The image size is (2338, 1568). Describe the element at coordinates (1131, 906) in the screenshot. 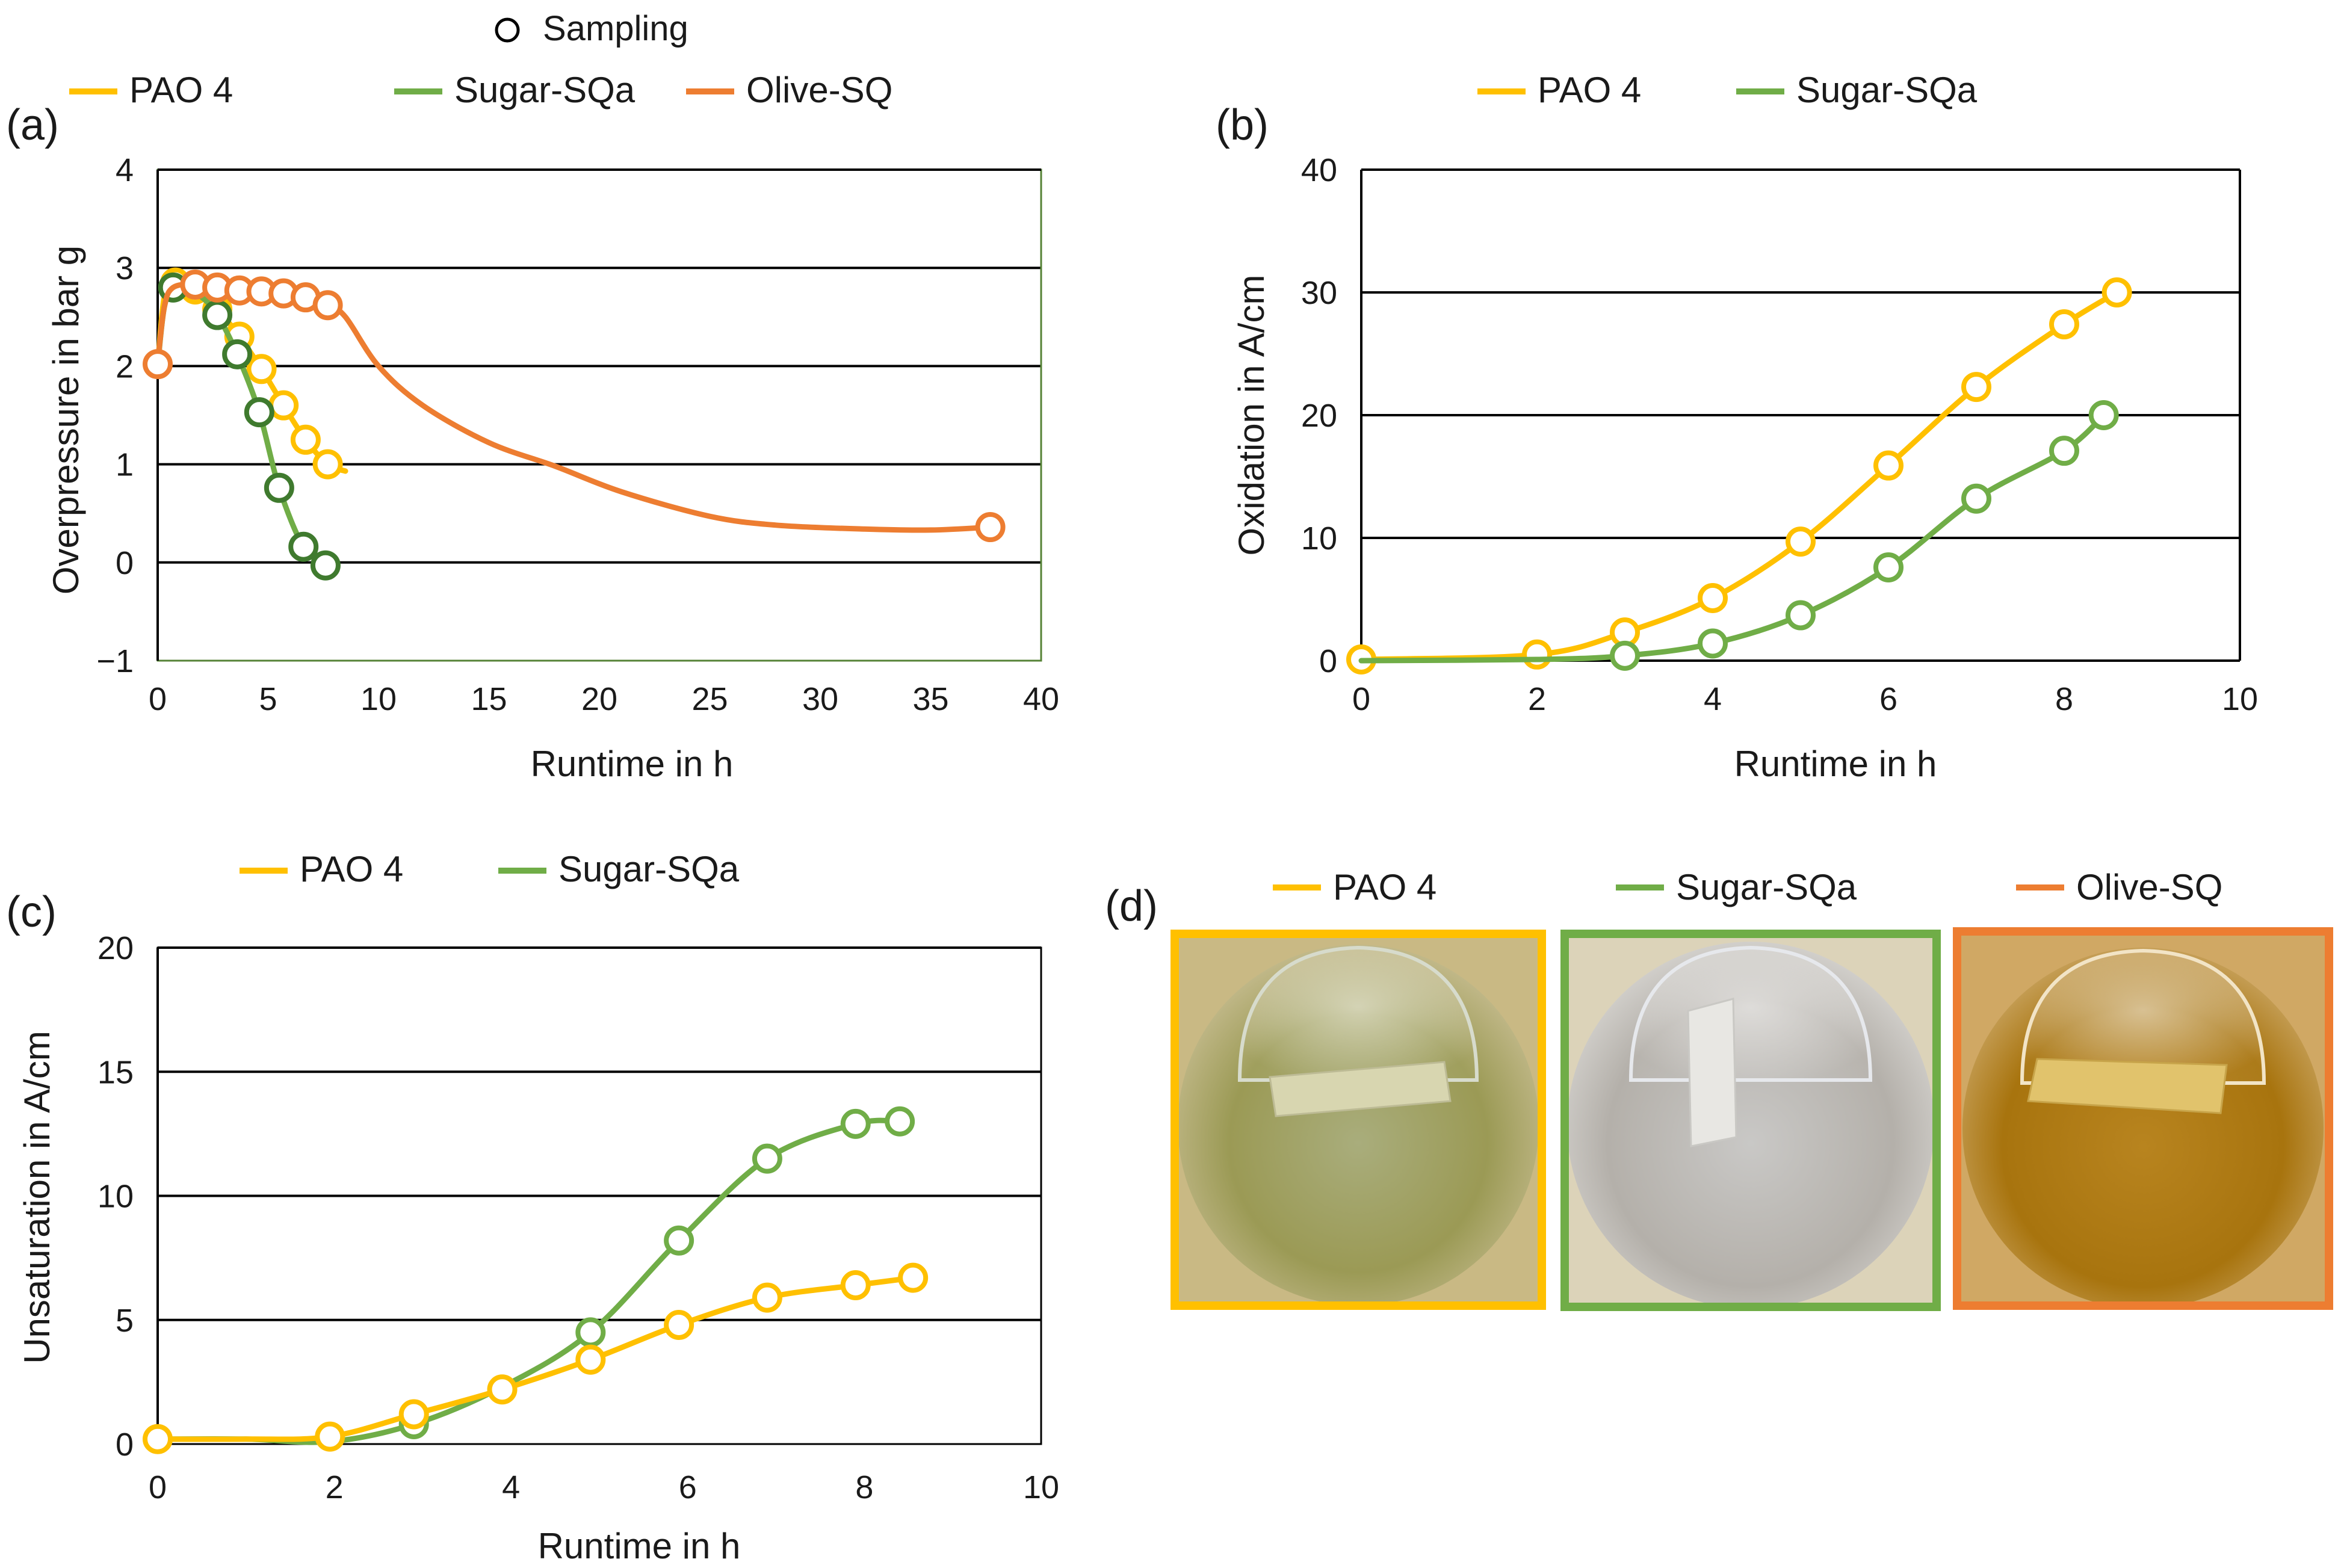

I see `panel-label-d: (d)` at that location.